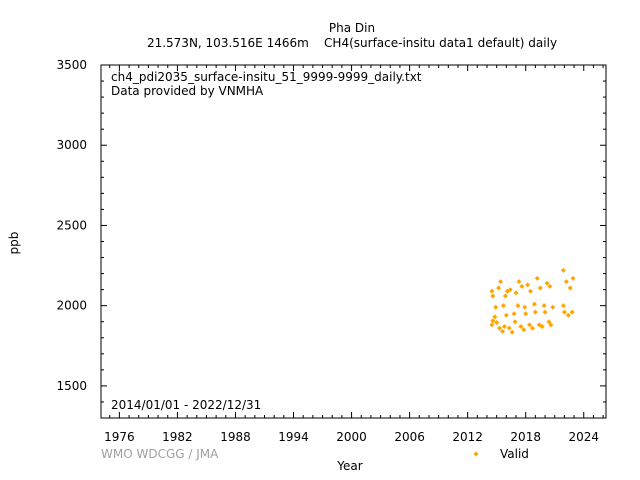 The width and height of the screenshot is (640, 480). I want to click on x-tick-label: 2012, so click(467, 437).